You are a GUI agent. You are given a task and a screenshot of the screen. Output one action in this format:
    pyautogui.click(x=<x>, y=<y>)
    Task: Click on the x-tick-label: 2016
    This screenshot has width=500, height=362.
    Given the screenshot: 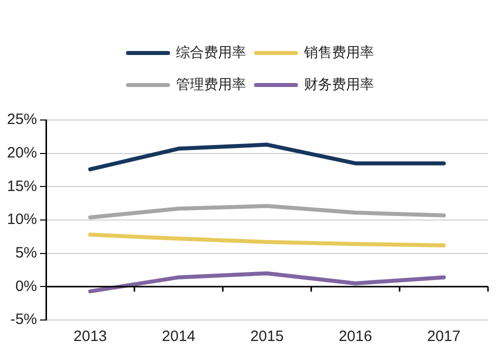 What is the action you would take?
    pyautogui.click(x=355, y=337)
    